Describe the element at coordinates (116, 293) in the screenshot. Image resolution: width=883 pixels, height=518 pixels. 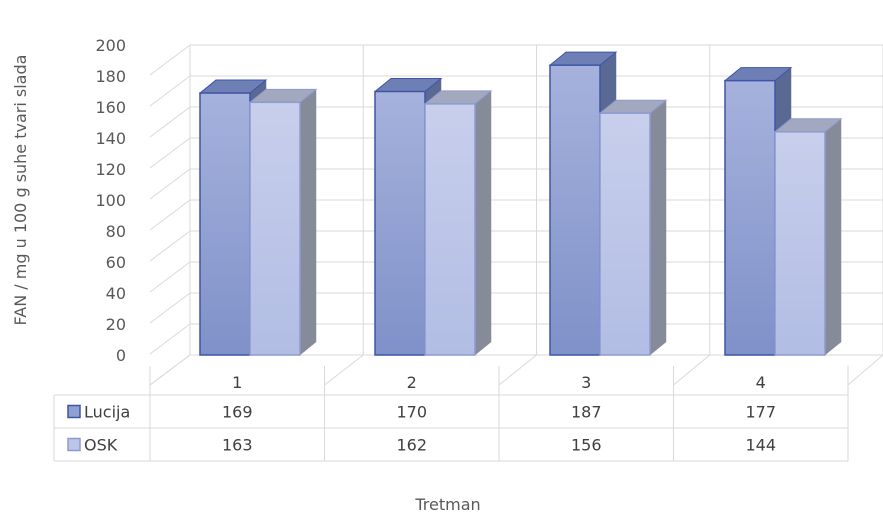
I see `y-tick-label: 40` at that location.